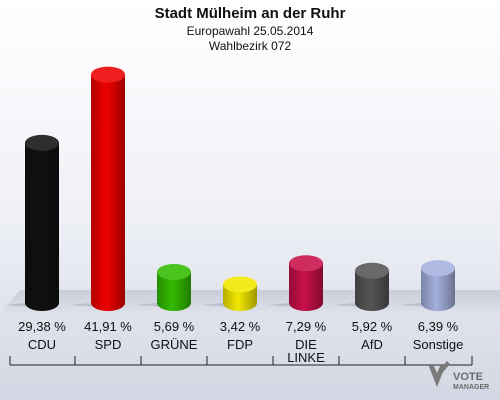 The height and width of the screenshot is (400, 500). I want to click on bar-afd, so click(361, 286).